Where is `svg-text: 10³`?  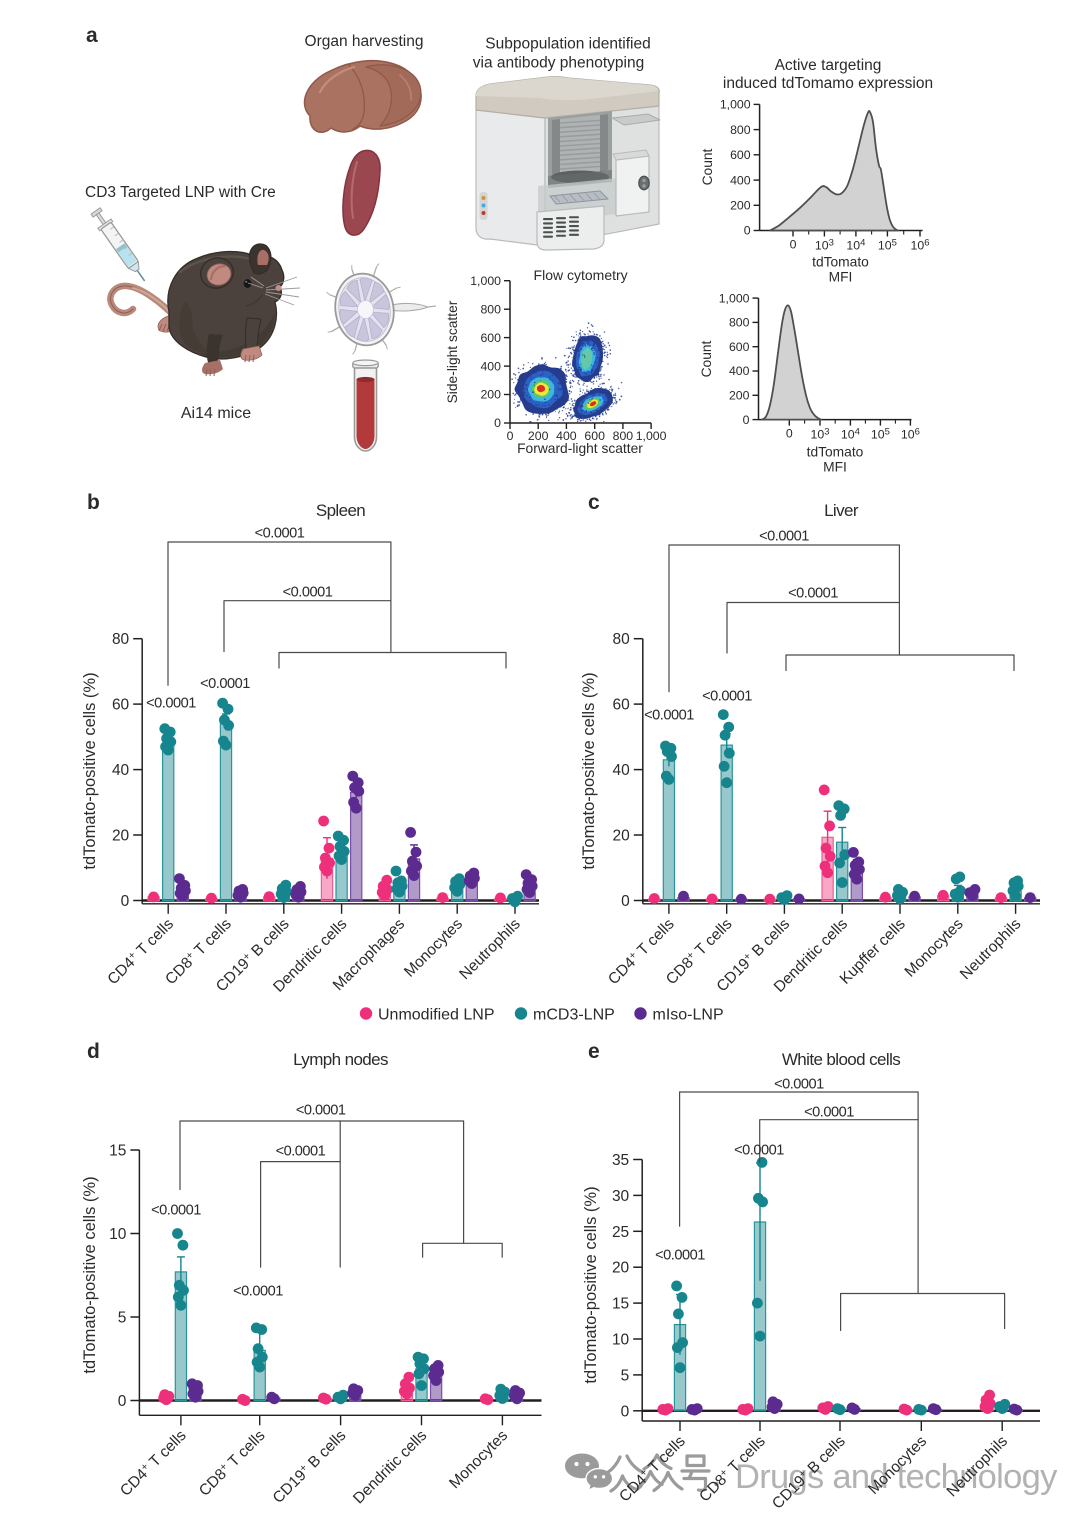 svg-text: 10³ is located at coordinates (820, 434).